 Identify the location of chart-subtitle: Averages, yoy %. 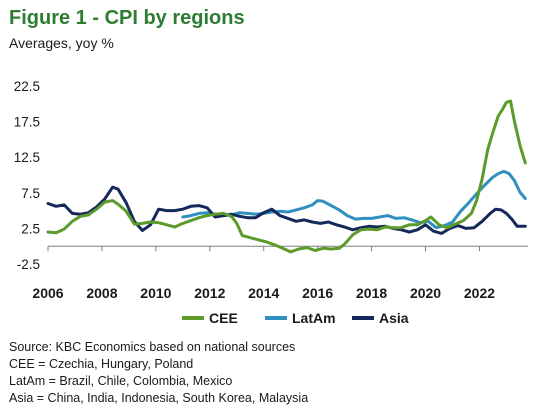
(61, 43).